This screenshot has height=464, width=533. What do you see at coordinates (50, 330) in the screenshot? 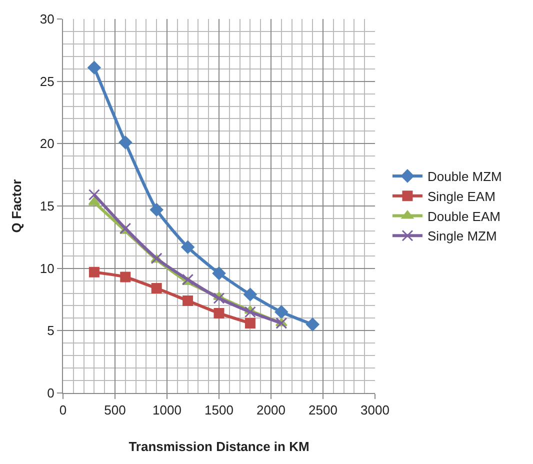
I see `y-tick-label: 5` at bounding box center [50, 330].